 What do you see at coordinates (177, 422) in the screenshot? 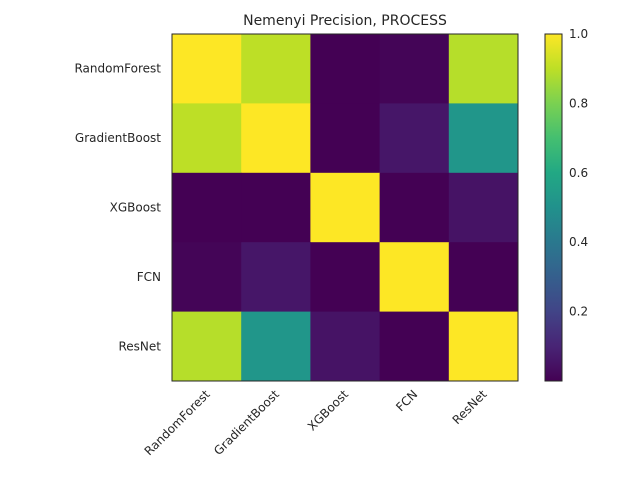
I see `x-tick-label: RandomForest` at bounding box center [177, 422].